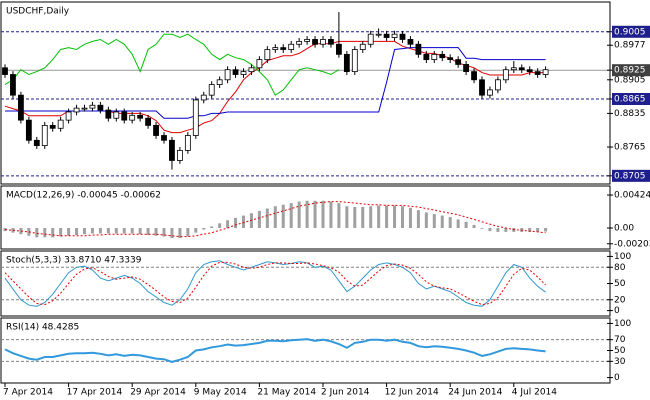  I want to click on y-tick-label: 70, so click(620, 340).